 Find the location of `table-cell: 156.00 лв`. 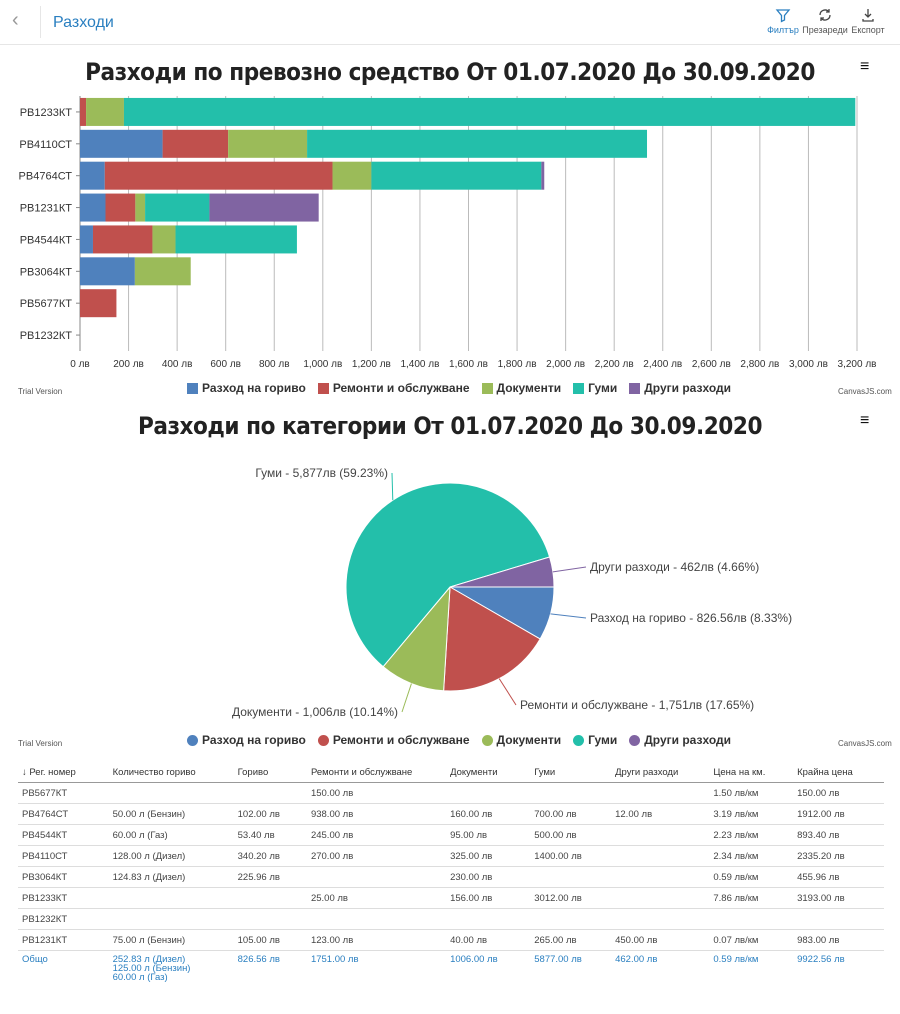

table-cell: 156.00 лв is located at coordinates (488, 898).